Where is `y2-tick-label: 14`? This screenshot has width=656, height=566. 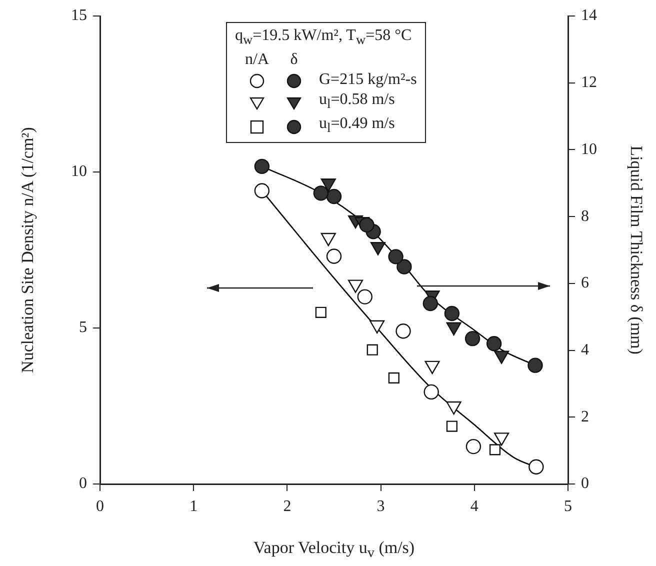 y2-tick-label: 14 is located at coordinates (589, 15).